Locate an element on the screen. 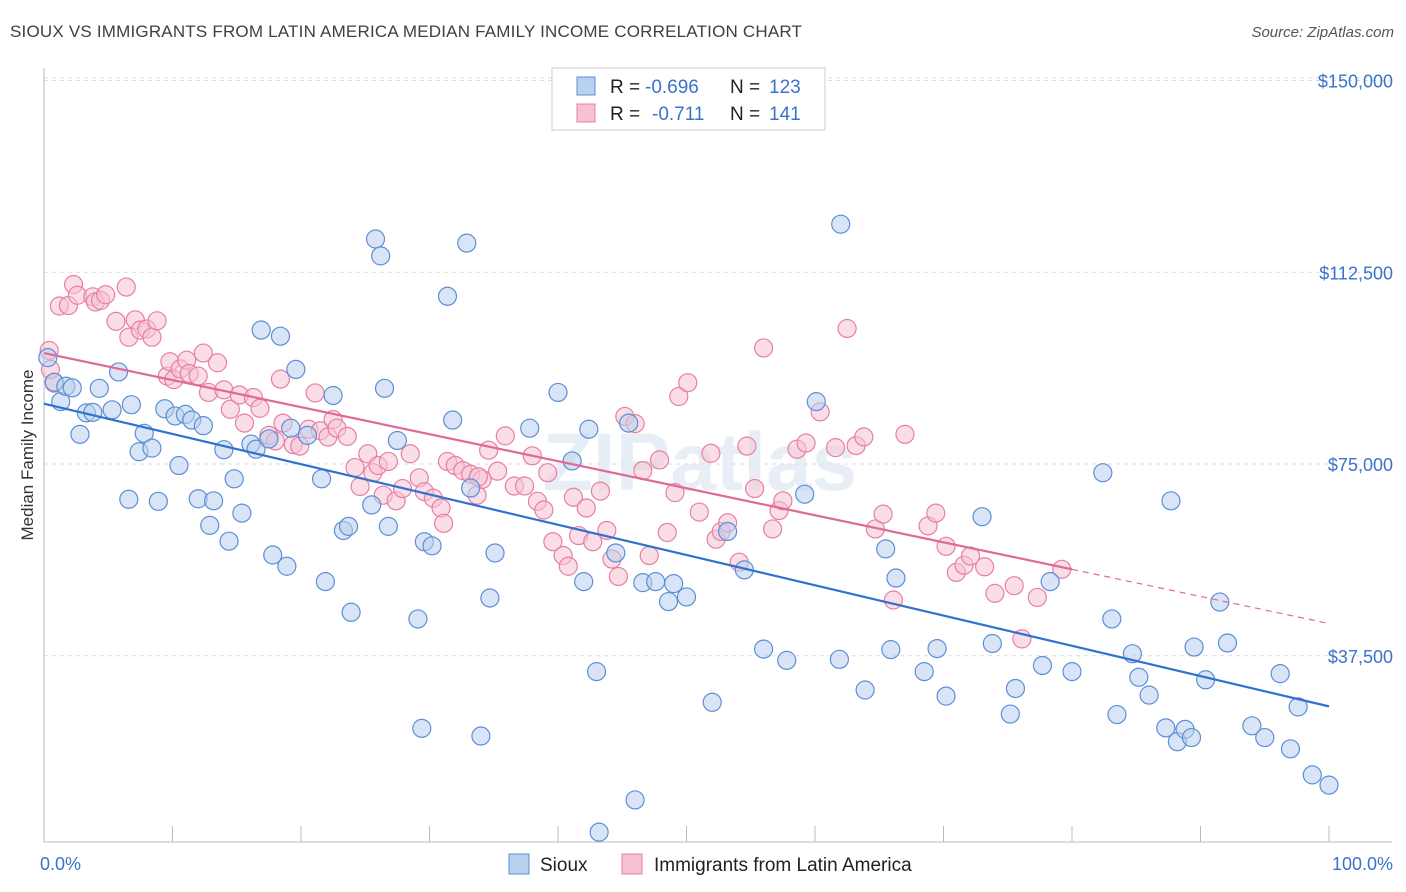 This screenshot has width=1406, height=892. y-tick-labels: $37,500 $75,000 $112,500 $150,000 is located at coordinates (1355, 369).